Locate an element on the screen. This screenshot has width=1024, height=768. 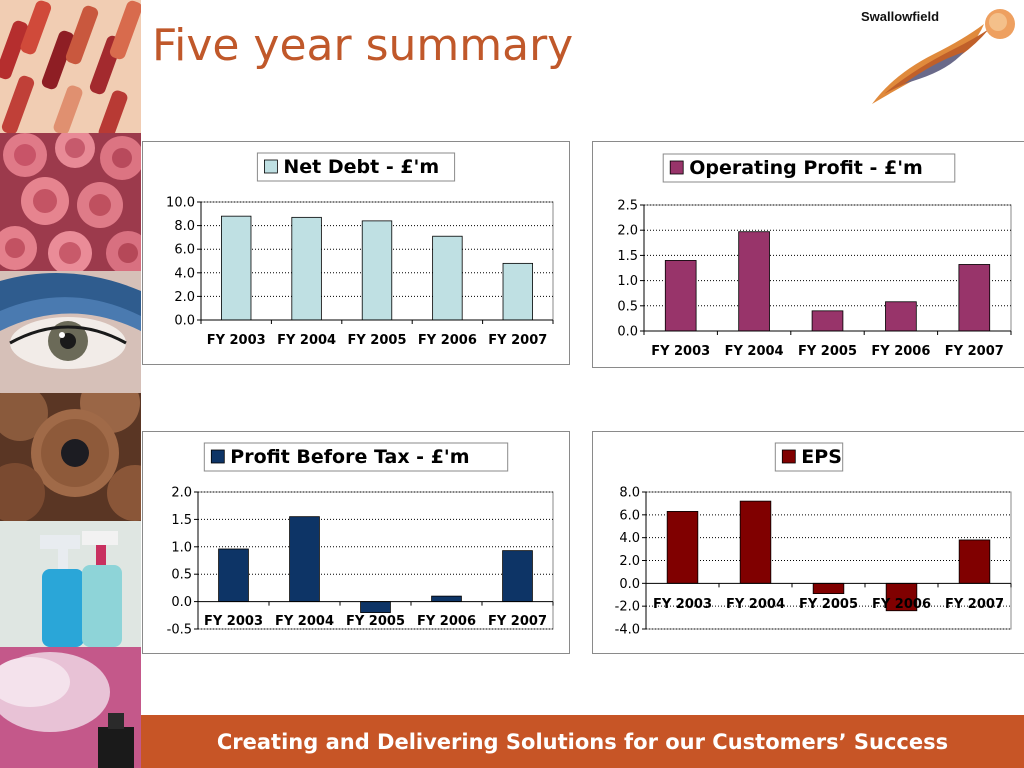
legend-label: EPS is located at coordinates (821, 457).